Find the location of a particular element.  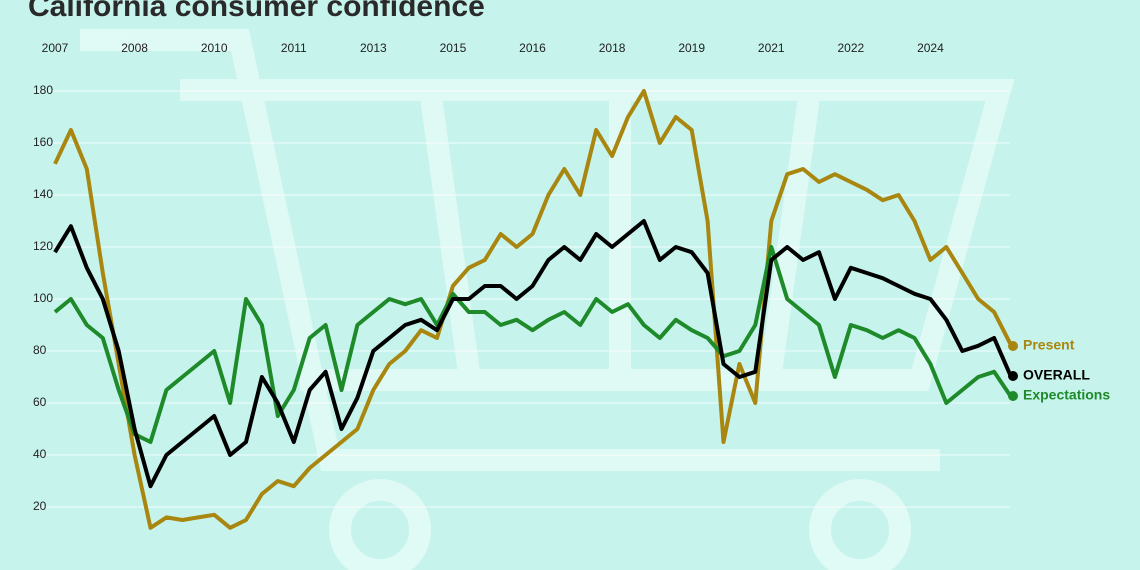

y-tick-label: 160 is located at coordinates (43, 142).